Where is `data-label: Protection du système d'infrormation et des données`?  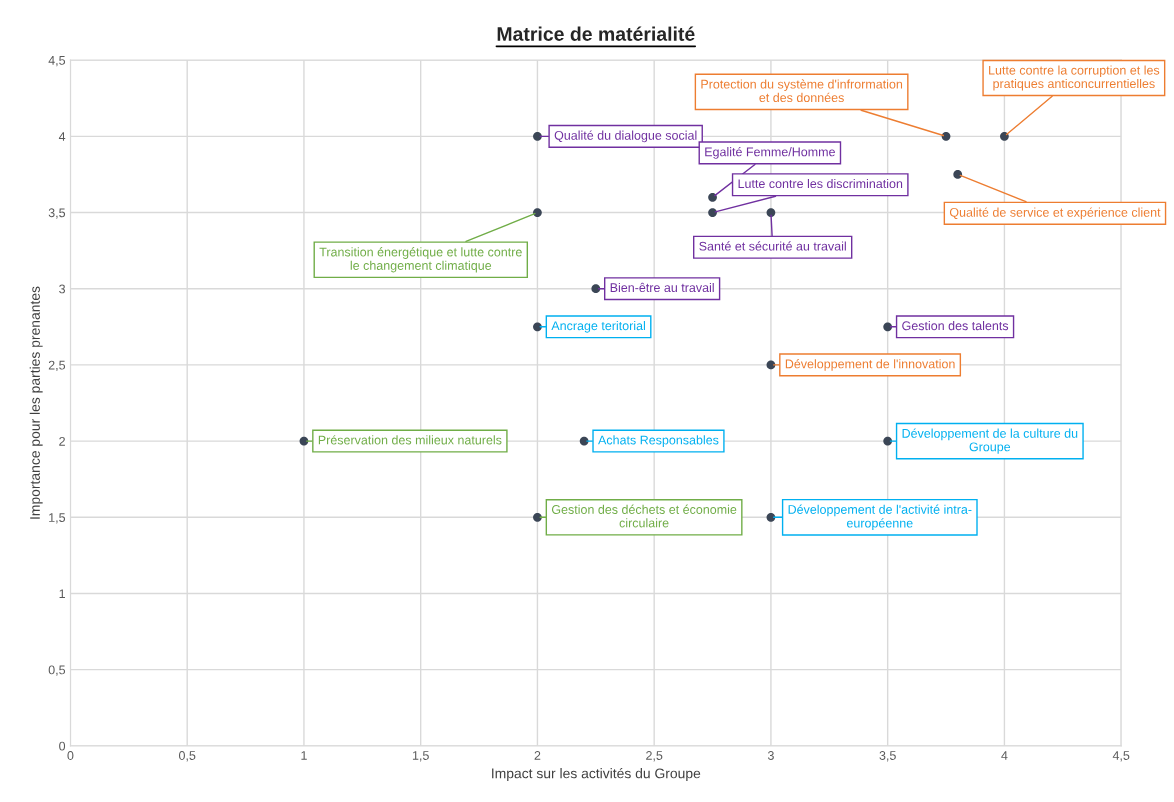
data-label: Protection du système d'infrormation et des données is located at coordinates (802, 91).